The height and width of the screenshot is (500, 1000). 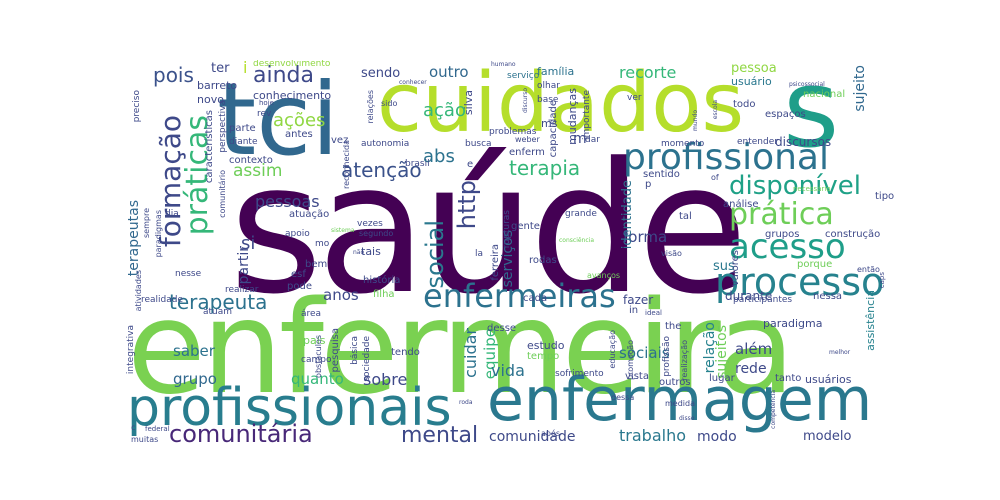 What do you see at coordinates (209, 147) in the screenshot?
I see `word-caracteristicas: características` at bounding box center [209, 147].